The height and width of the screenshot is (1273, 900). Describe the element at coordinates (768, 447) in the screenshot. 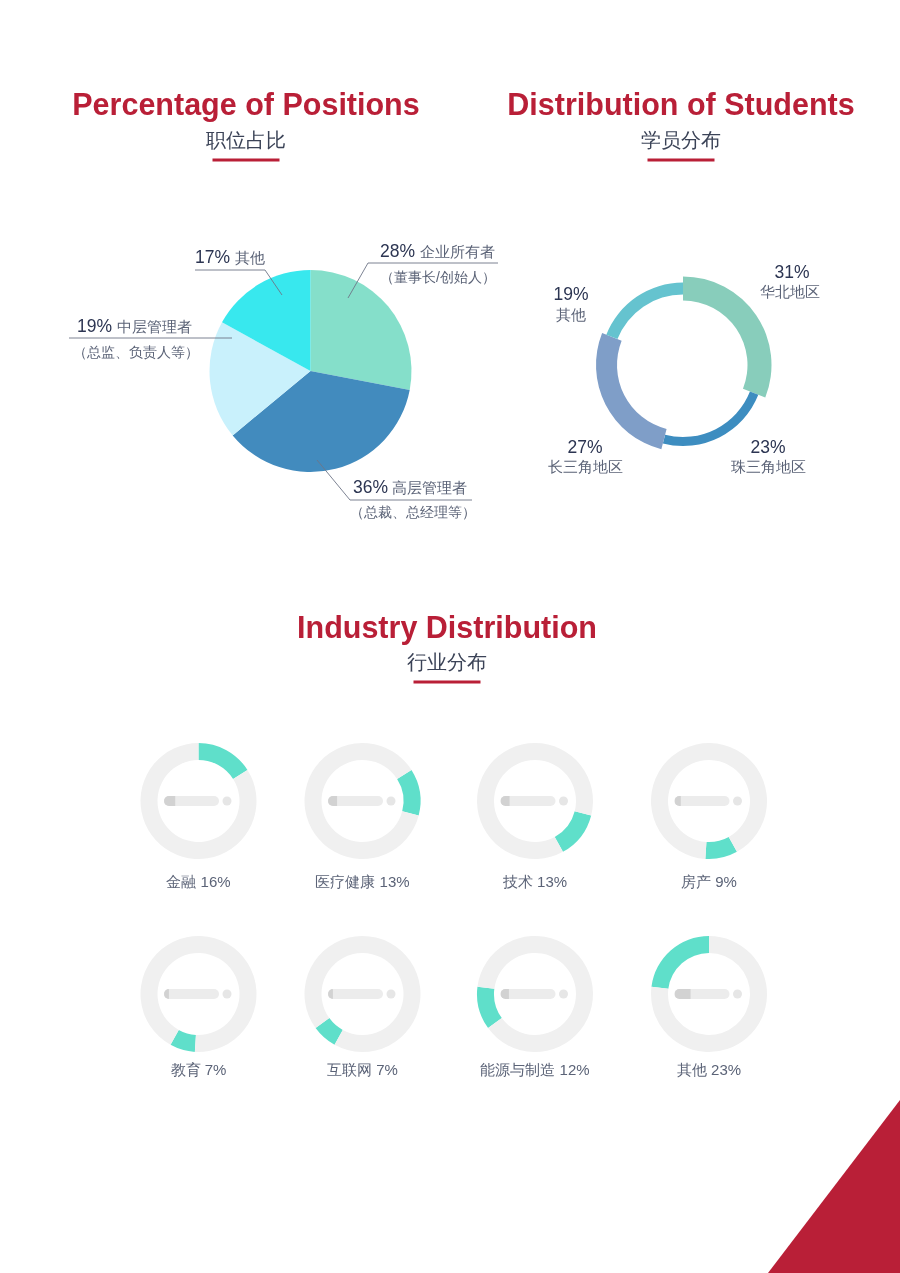

I see `data-label: 23%` at that location.